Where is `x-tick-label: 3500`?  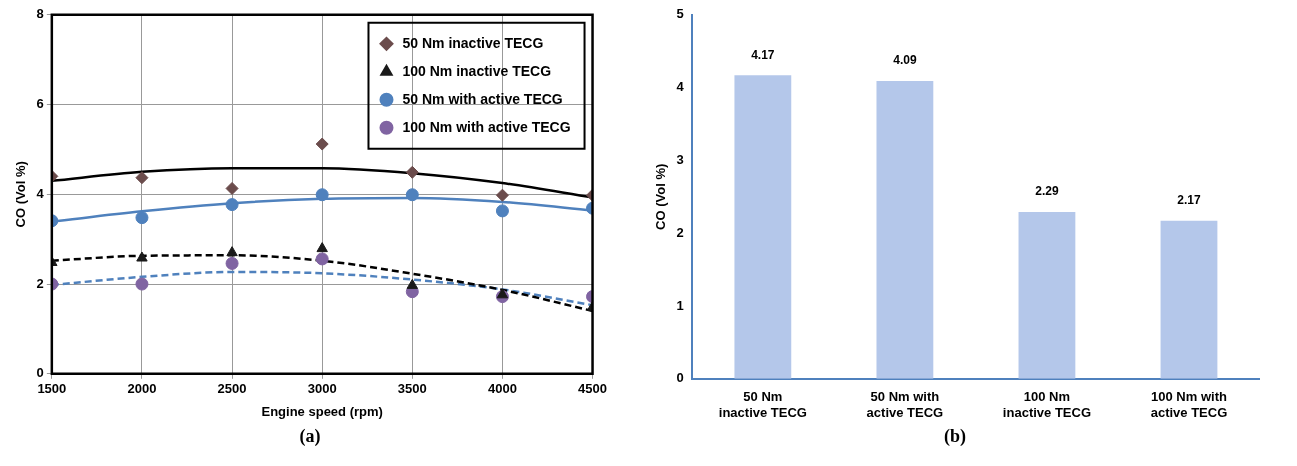
x-tick-label: 3500 is located at coordinates (412, 389).